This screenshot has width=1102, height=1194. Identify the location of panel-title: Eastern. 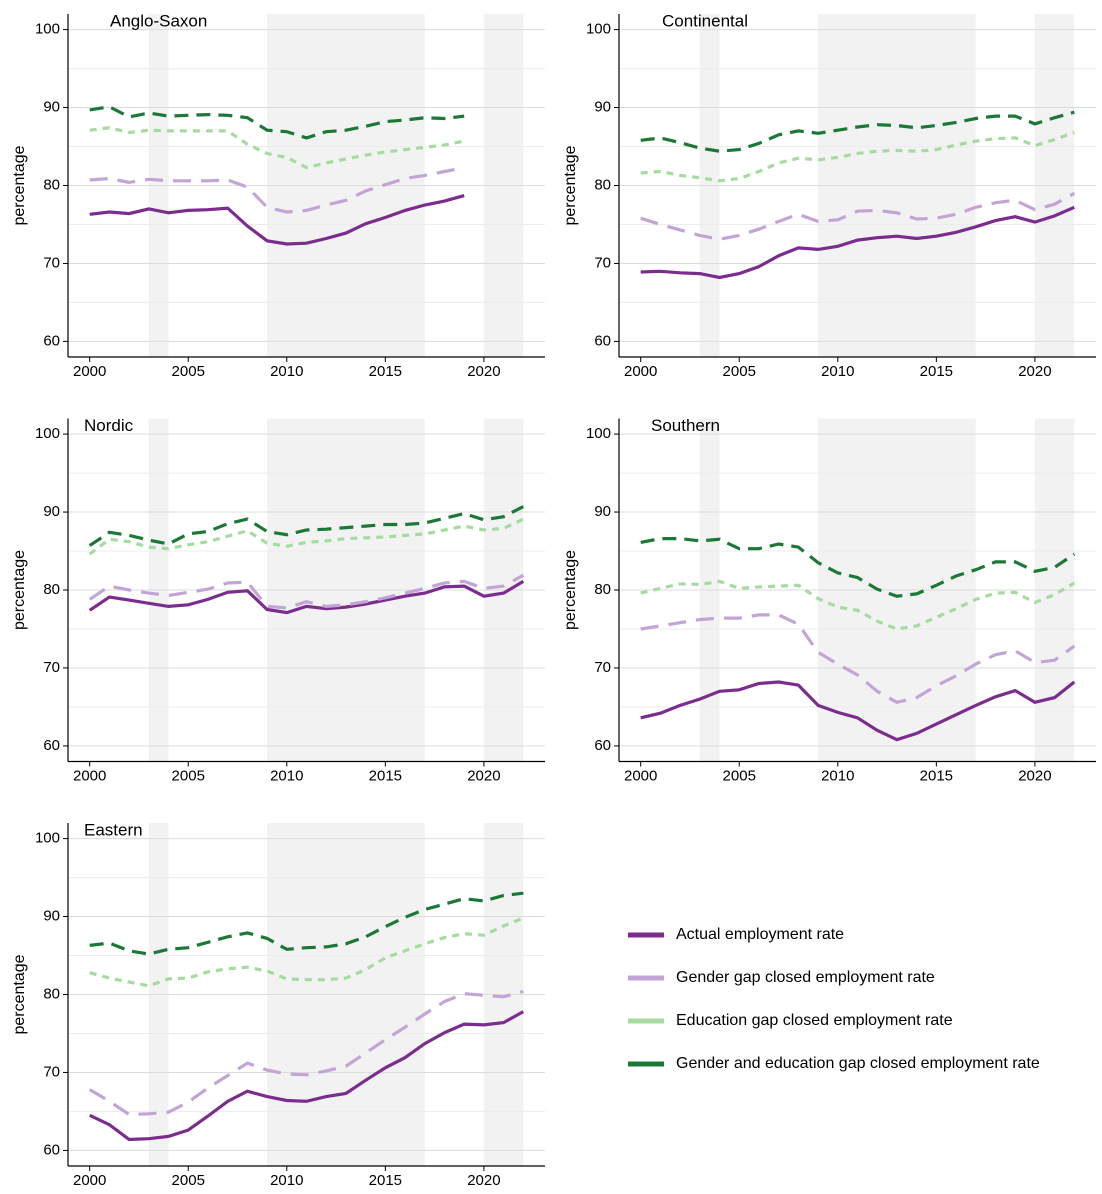
(113, 829).